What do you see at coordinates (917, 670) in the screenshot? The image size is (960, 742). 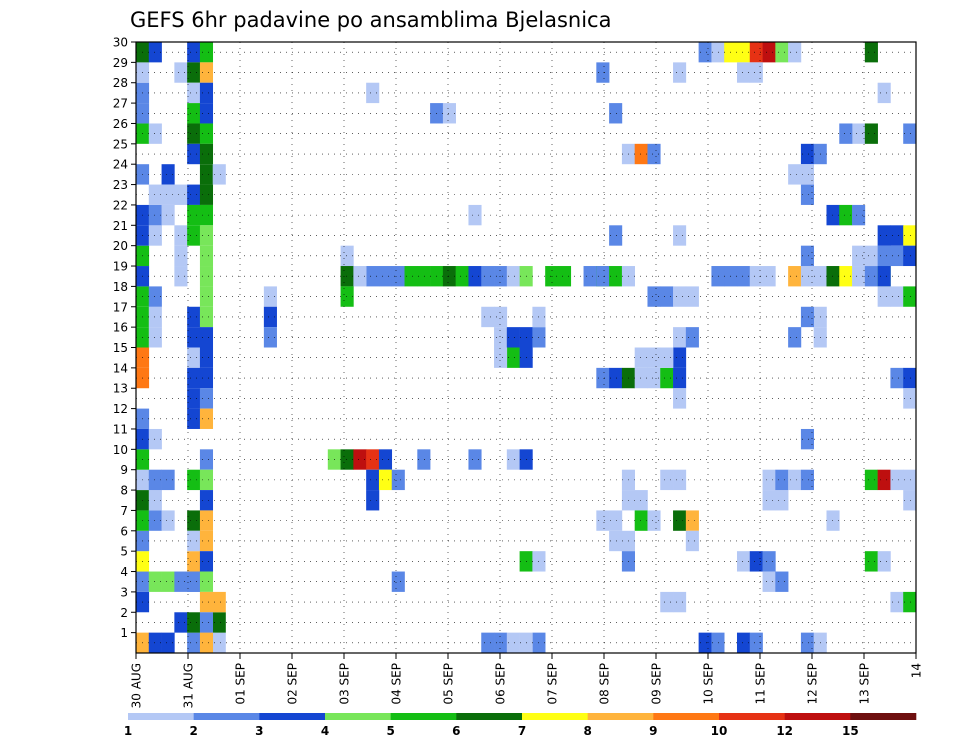 I see `x-tick-label: 14` at bounding box center [917, 670].